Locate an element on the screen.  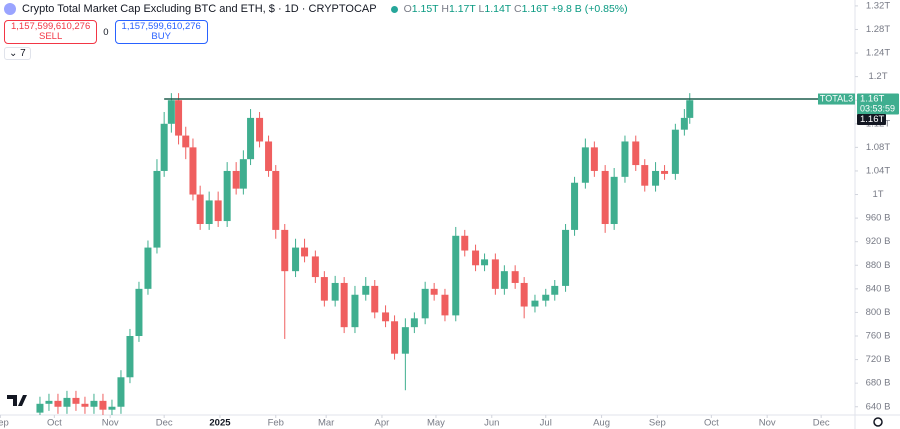
sell-label: SELL is located at coordinates (51, 36).